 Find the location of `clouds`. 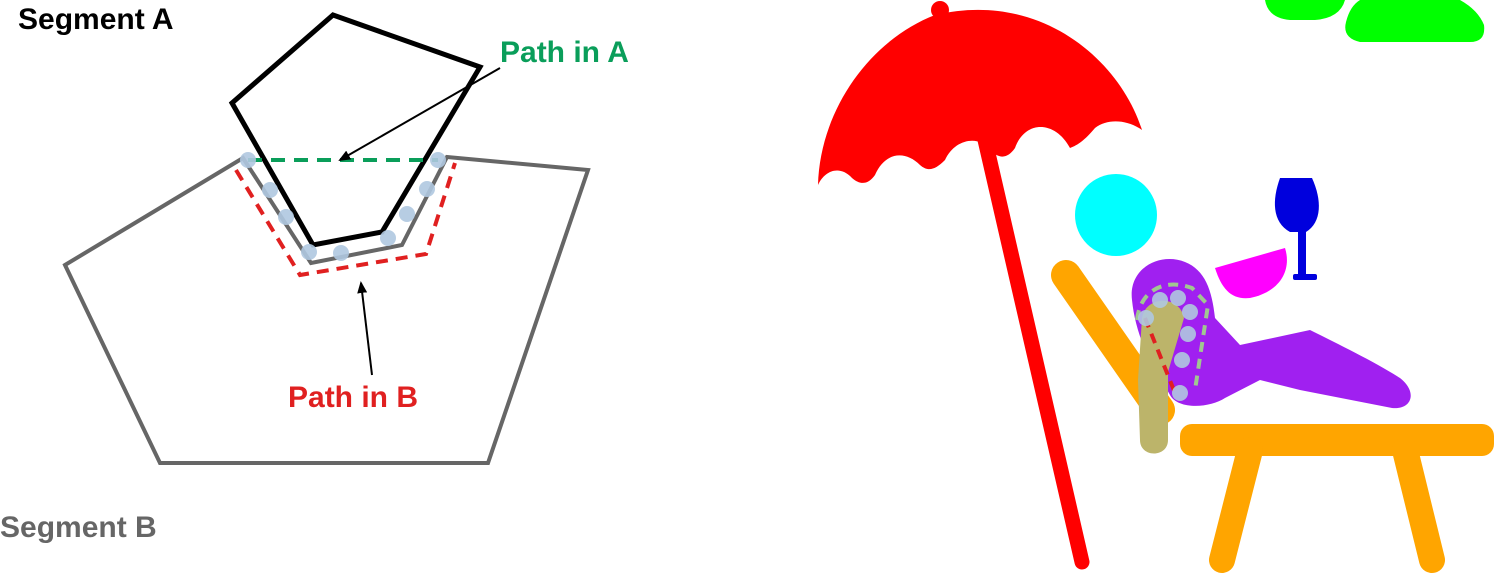

clouds is located at coordinates (1375, 21).